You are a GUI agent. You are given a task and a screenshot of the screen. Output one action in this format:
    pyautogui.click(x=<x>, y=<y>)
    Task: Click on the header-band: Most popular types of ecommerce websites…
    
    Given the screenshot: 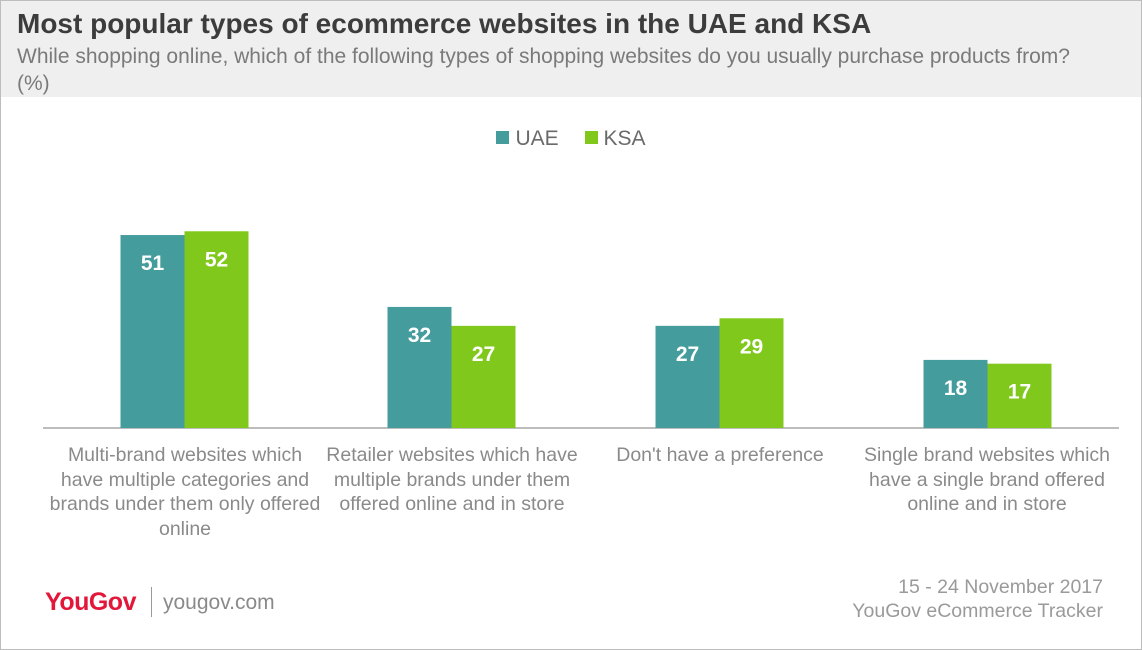 What is the action you would take?
    pyautogui.click(x=571, y=49)
    